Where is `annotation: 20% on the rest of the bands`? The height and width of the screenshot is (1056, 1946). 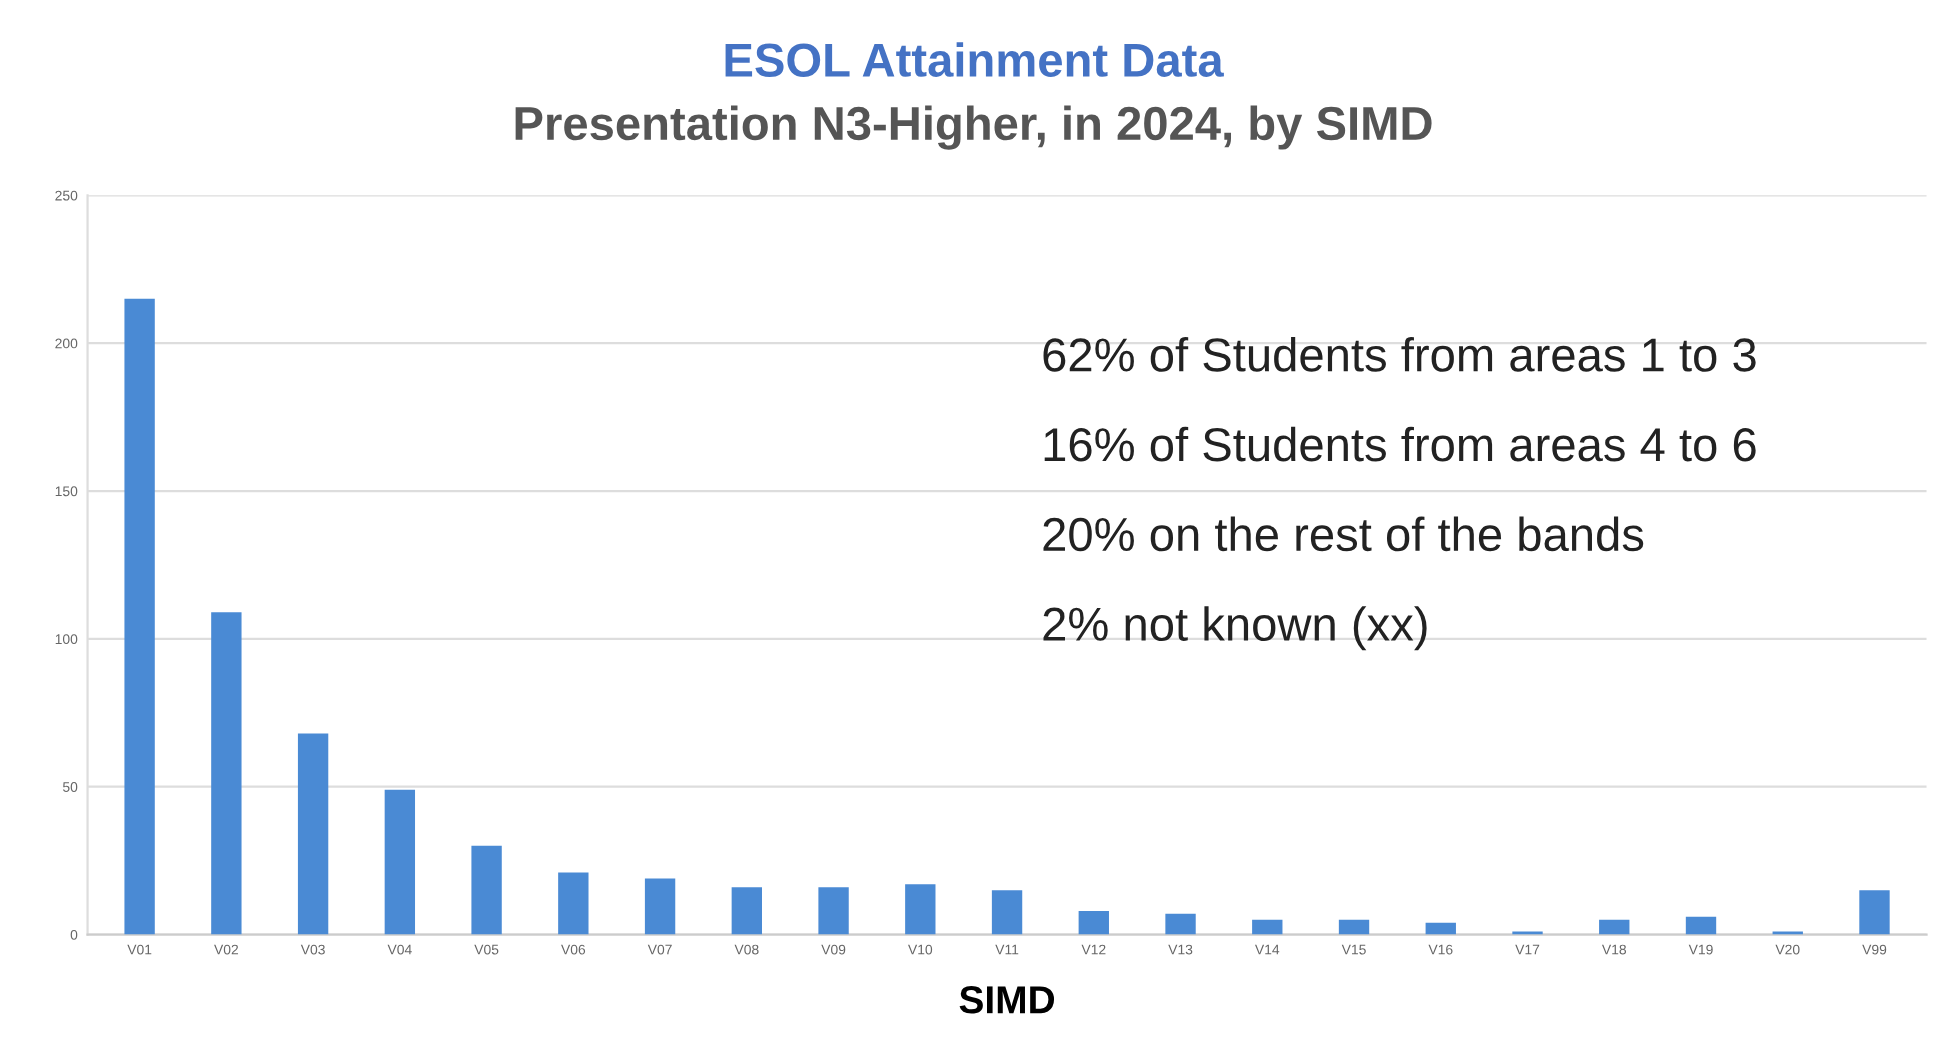 annotation: 20% on the rest of the bands is located at coordinates (1343, 534).